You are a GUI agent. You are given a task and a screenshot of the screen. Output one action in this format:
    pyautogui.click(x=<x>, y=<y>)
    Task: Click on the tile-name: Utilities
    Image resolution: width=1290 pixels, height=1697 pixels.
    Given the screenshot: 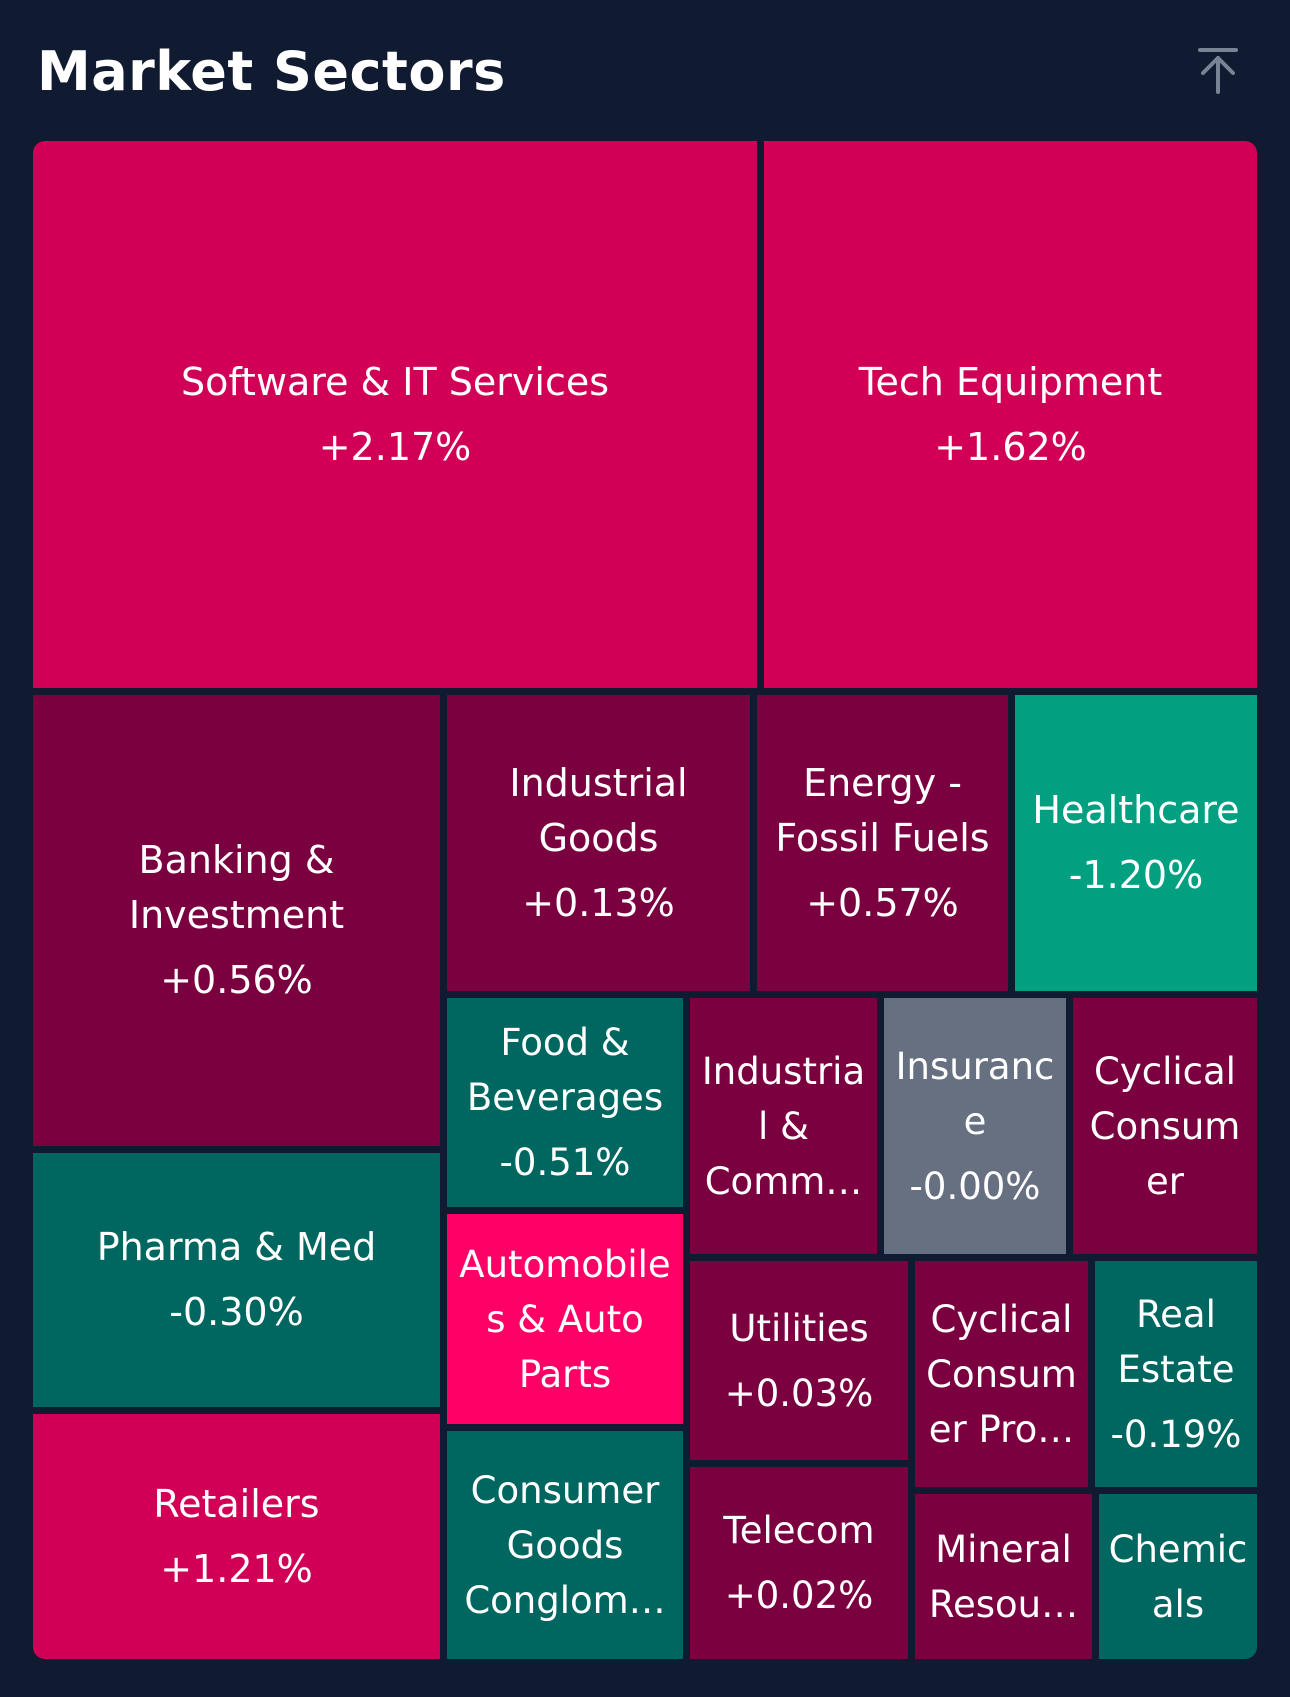 What is the action you would take?
    pyautogui.click(x=799, y=1328)
    